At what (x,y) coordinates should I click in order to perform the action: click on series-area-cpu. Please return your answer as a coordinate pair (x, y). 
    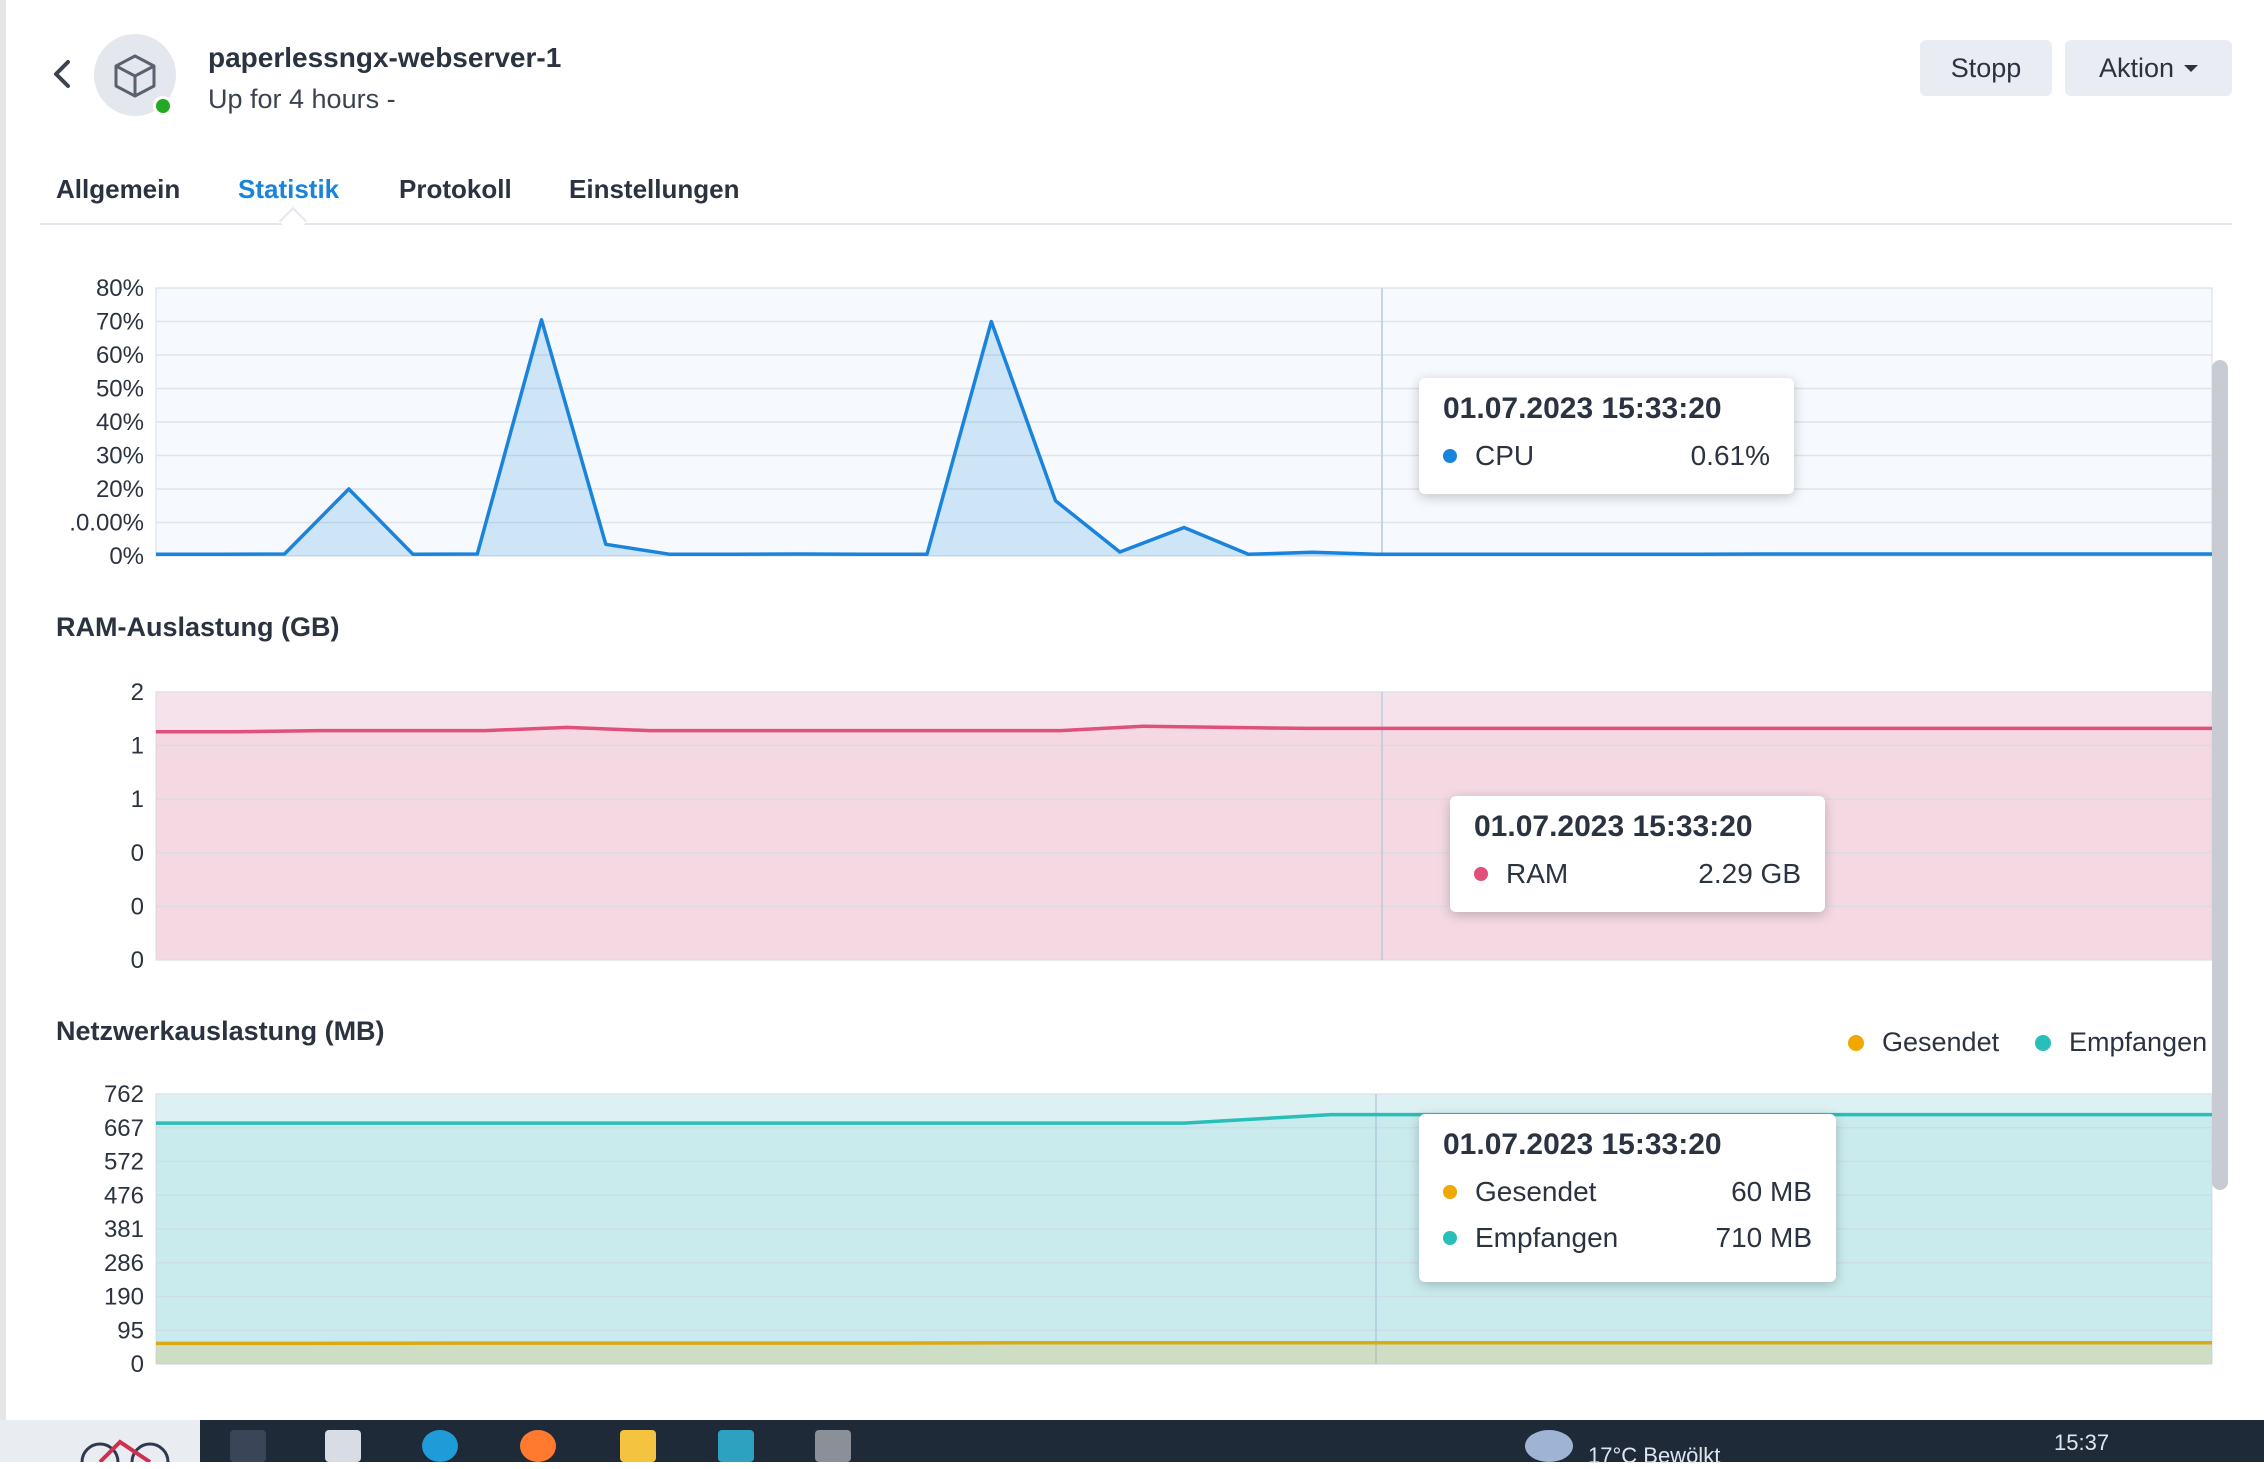
    Looking at the image, I should click on (1184, 437).